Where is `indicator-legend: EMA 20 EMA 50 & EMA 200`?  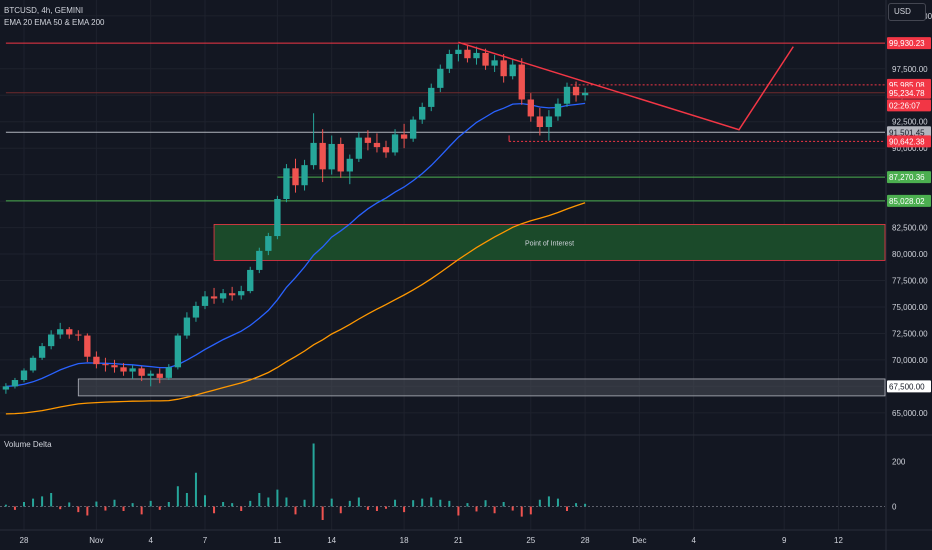
indicator-legend: EMA 20 EMA 50 & EMA 200 is located at coordinates (54, 22).